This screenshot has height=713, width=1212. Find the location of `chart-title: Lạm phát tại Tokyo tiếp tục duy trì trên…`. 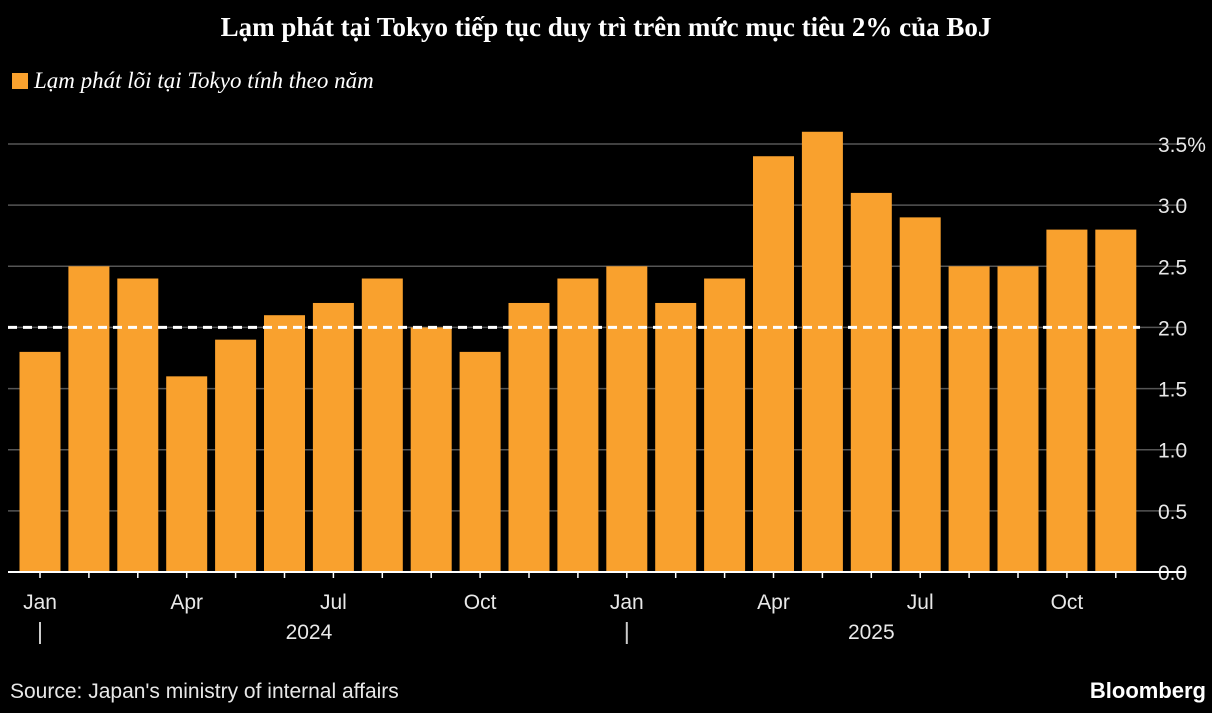

chart-title: Lạm phát tại Tokyo tiếp tục duy trì trên… is located at coordinates (606, 27).